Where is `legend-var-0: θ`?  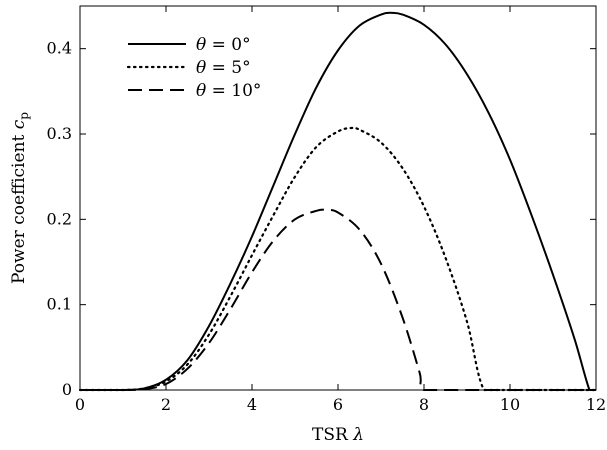
legend-var-0: θ is located at coordinates (201, 45).